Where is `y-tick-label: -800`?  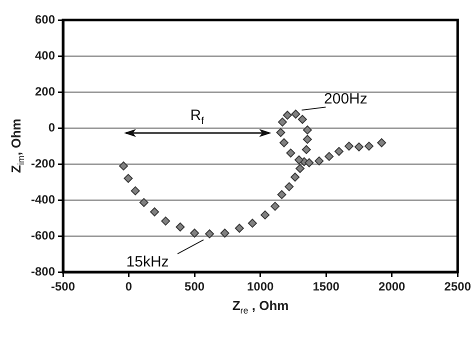
y-tick-label: -800 is located at coordinates (43, 271).